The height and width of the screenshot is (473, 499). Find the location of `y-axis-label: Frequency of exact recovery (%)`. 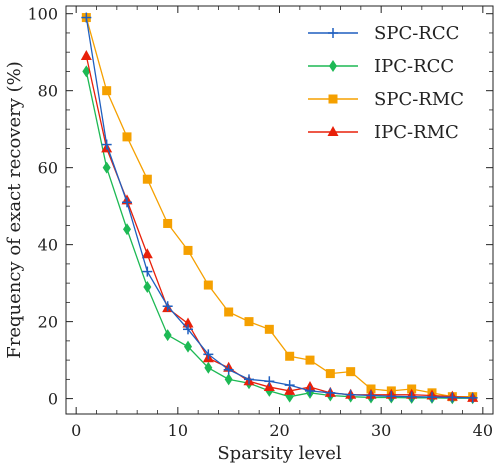

y-axis-label: Frequency of exact recovery (%) is located at coordinates (14, 210).